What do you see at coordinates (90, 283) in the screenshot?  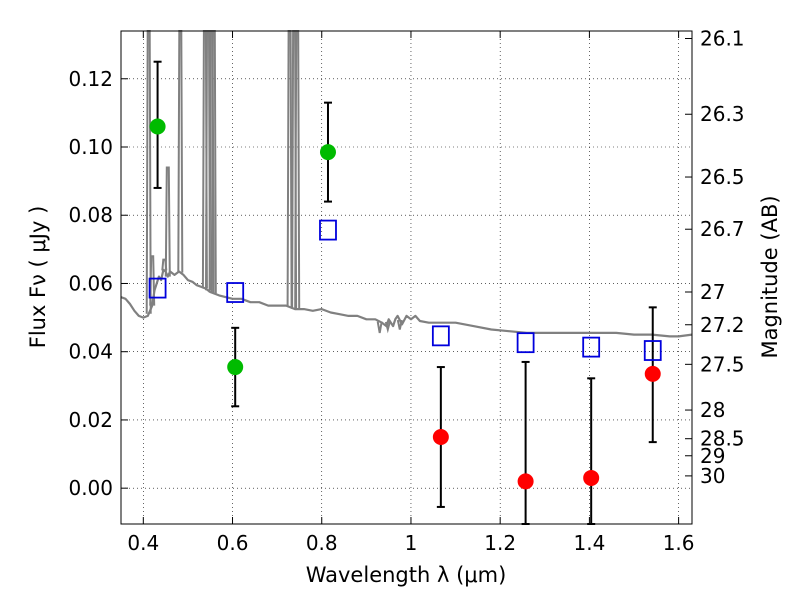 I see `y-tick-label: 0.06` at bounding box center [90, 283].